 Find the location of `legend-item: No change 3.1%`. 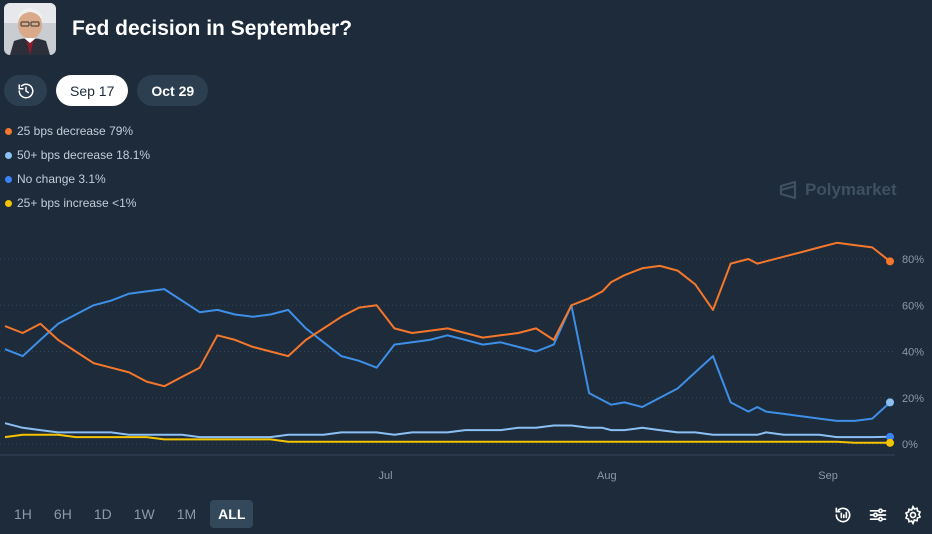

legend-item: No change 3.1% is located at coordinates (77, 179).